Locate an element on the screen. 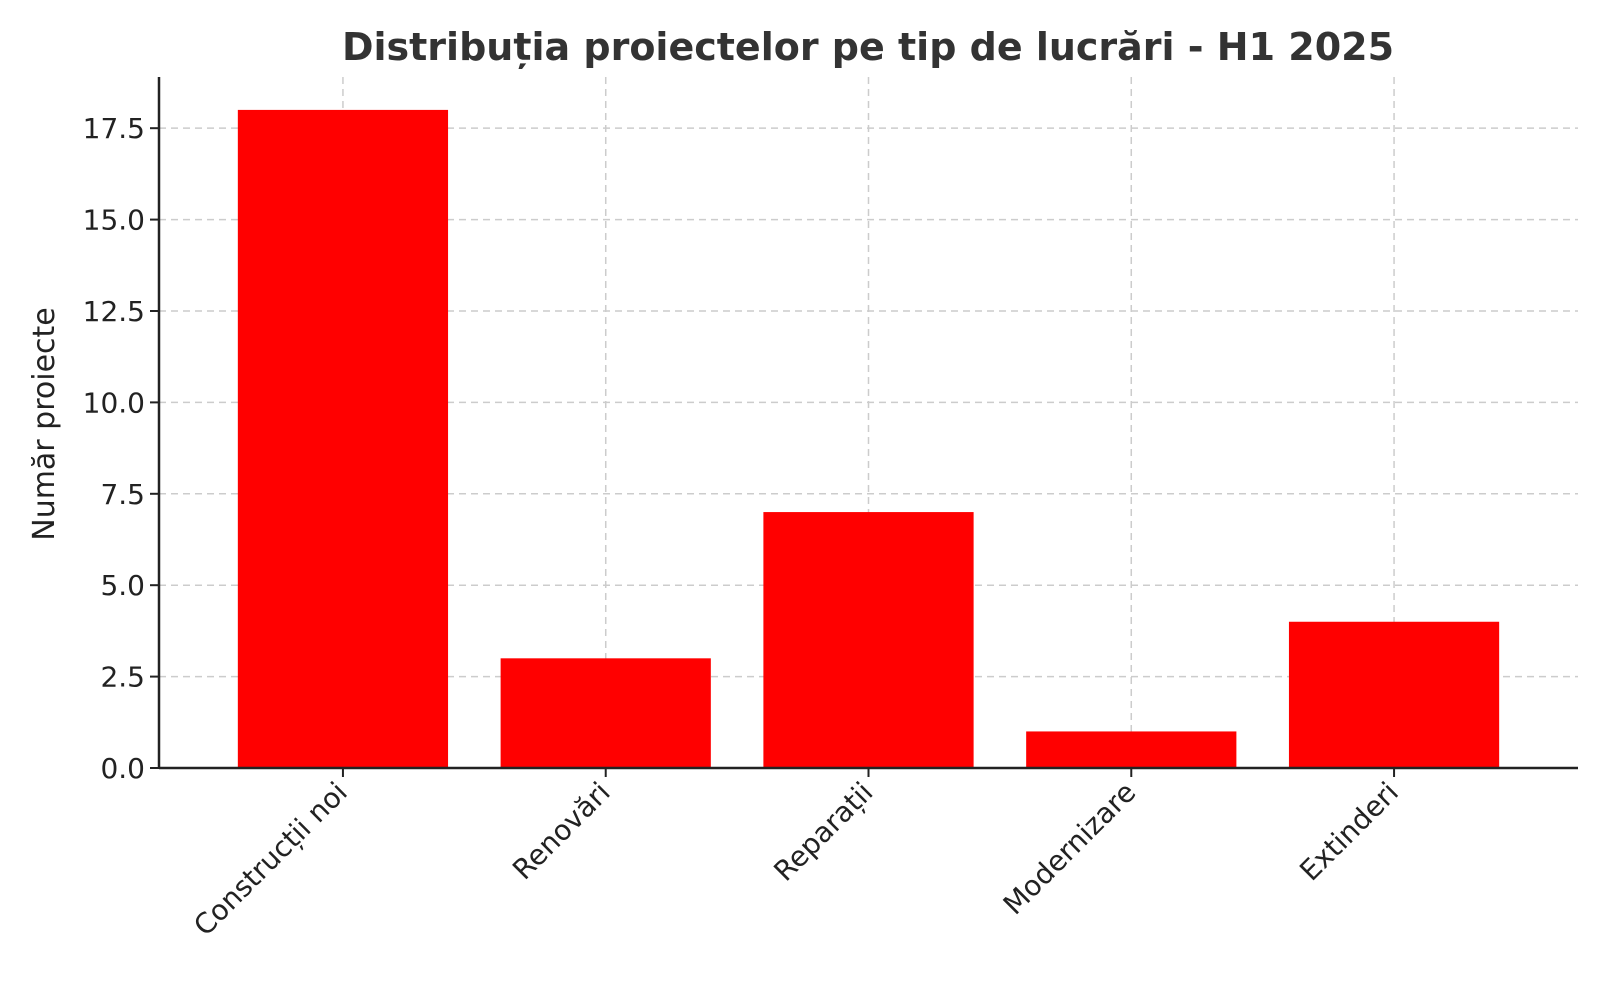  y-tick-label: 10.0 is located at coordinates (114, 402).